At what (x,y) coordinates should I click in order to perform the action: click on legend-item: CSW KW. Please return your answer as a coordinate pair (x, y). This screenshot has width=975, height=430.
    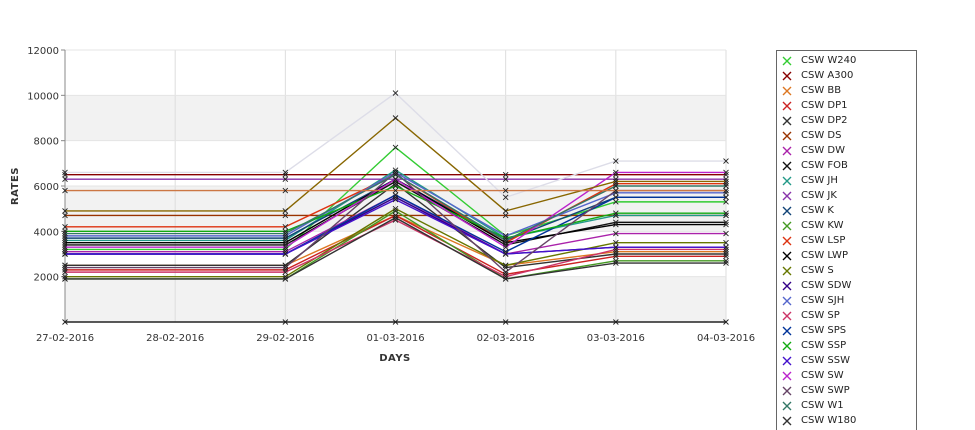
    Looking at the image, I should click on (812, 225).